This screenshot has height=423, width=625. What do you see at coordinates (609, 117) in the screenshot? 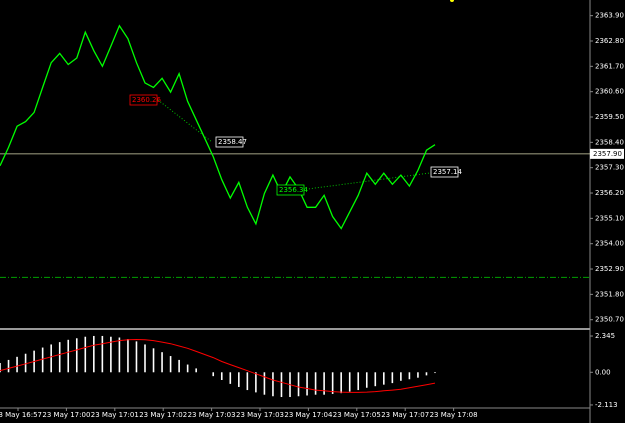
I see `y-tick-label: 2359.50` at bounding box center [609, 117].